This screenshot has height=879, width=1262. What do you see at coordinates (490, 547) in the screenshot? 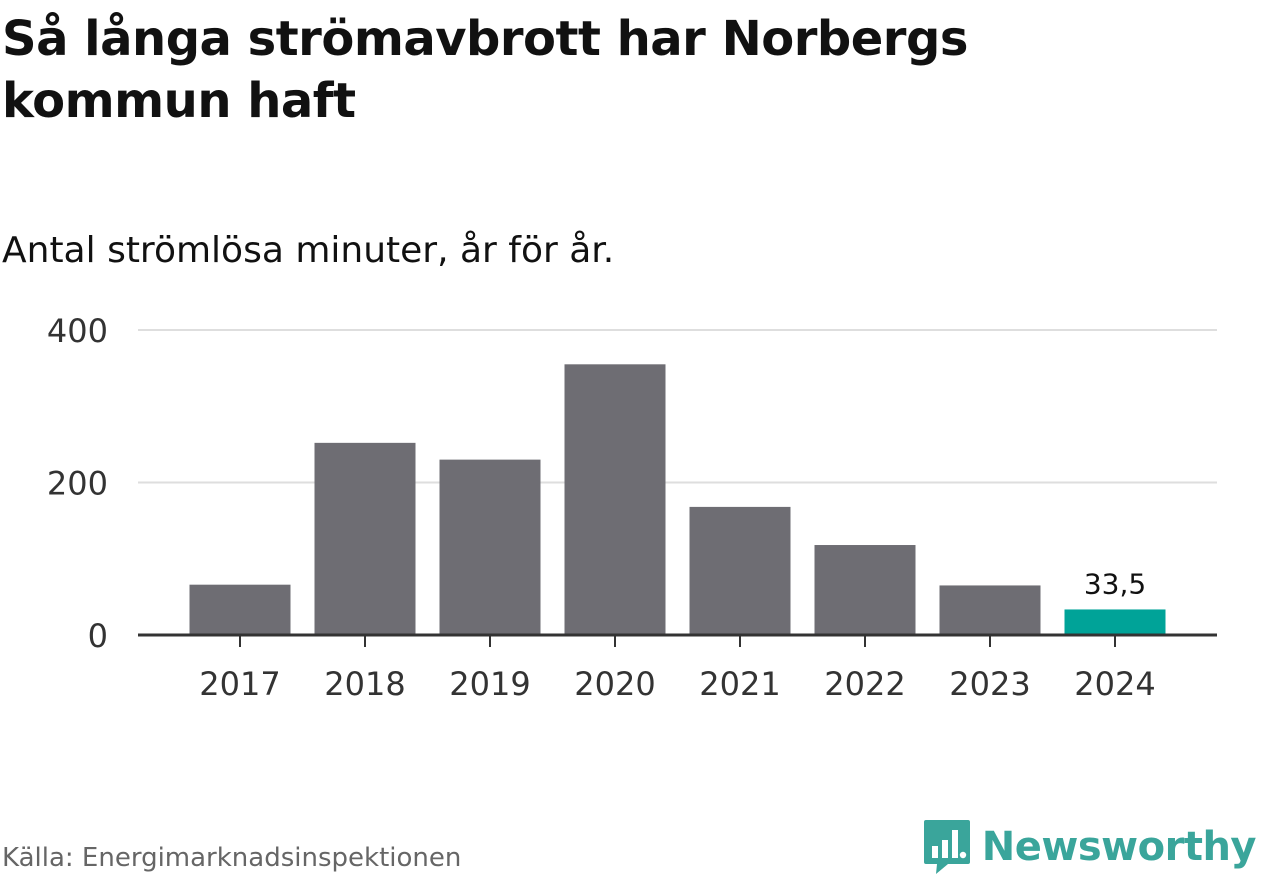
I see `bar-2019` at bounding box center [490, 547].